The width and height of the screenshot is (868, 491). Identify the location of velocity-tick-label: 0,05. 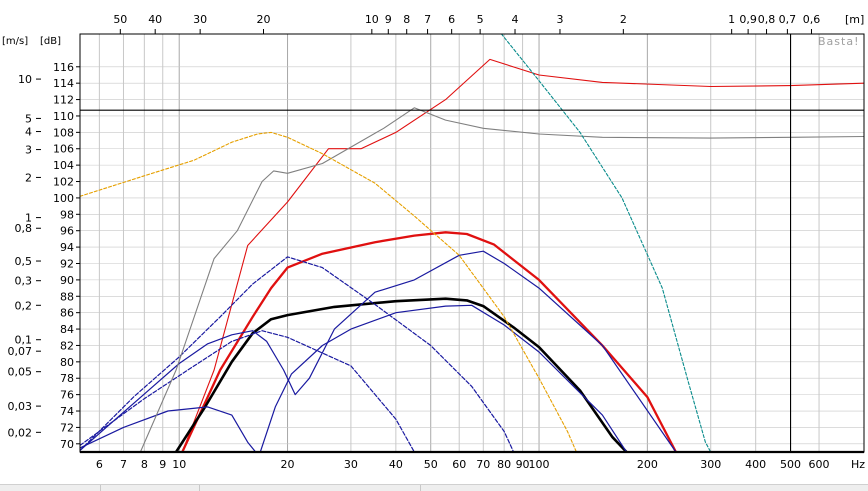
(20, 372).